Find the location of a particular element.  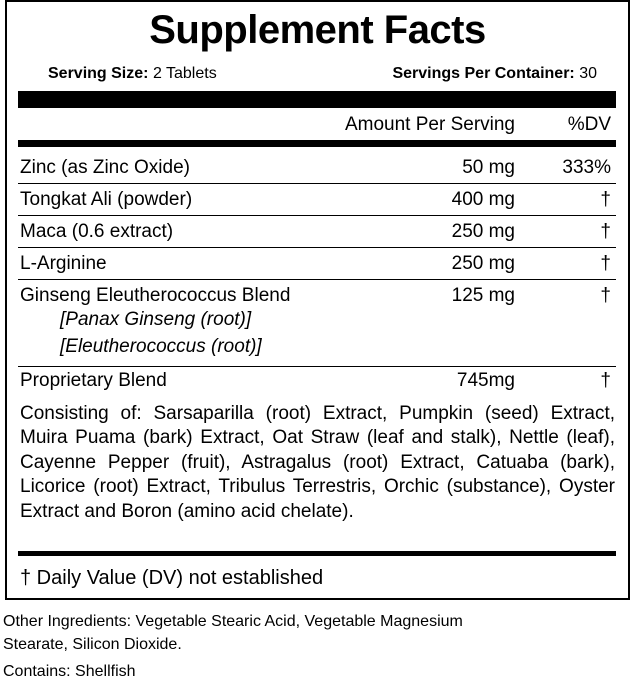

footnote: † Daily Value (DV) not established is located at coordinates (172, 578).